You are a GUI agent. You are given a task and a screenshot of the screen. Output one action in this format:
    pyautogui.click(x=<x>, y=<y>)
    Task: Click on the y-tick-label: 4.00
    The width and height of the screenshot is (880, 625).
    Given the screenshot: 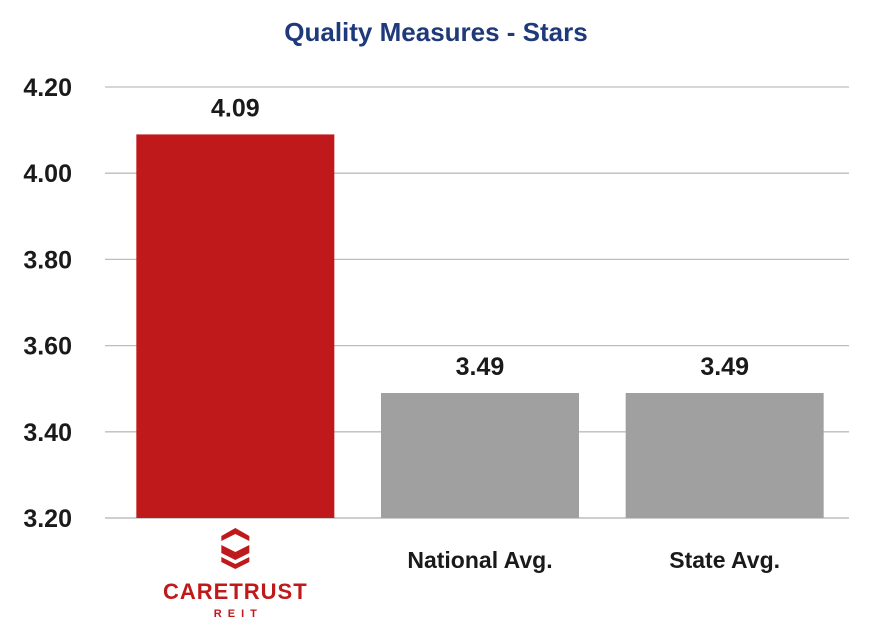 What is the action you would take?
    pyautogui.click(x=47, y=174)
    